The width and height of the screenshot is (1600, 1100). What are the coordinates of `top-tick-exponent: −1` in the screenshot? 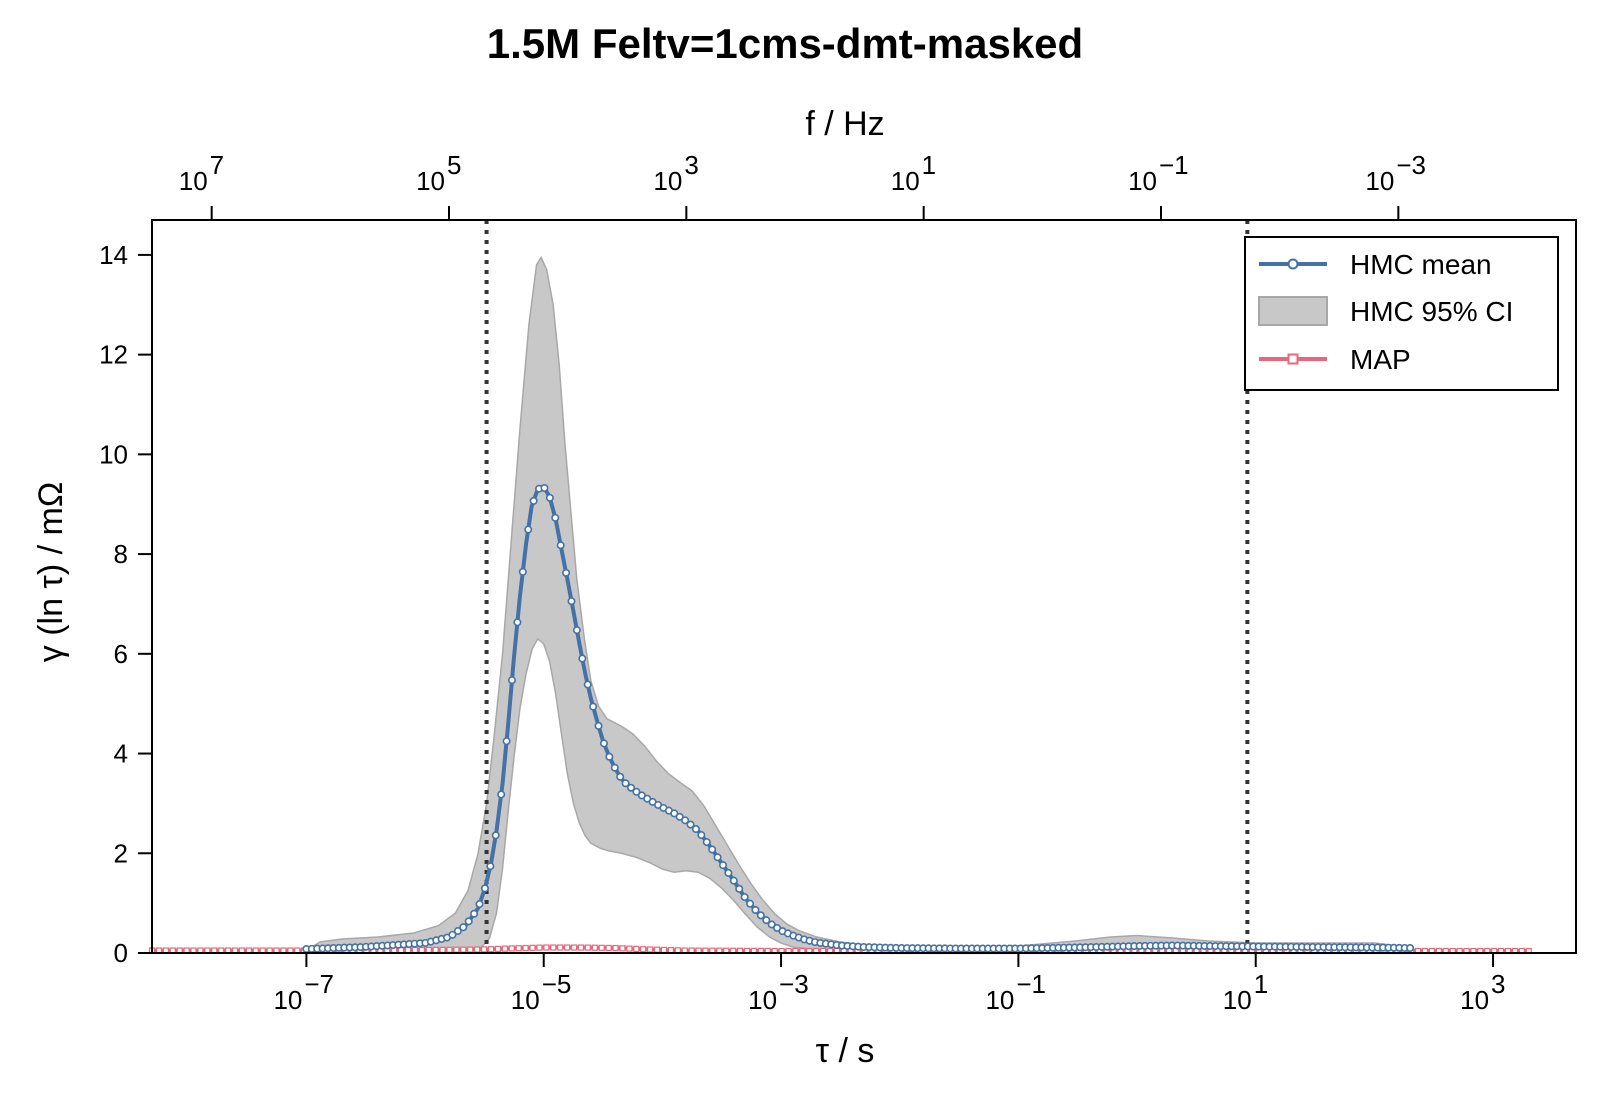 It's located at (1174, 165).